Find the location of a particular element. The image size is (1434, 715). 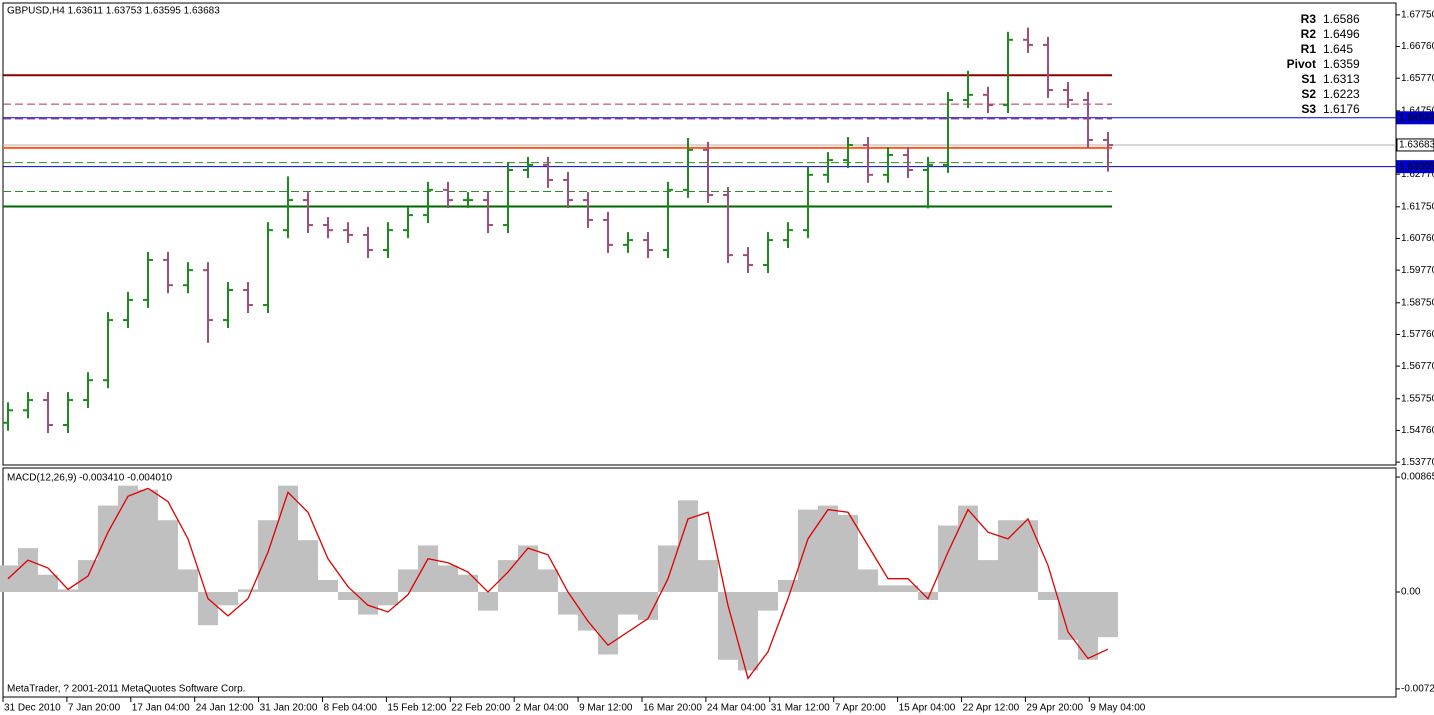

pivot-value: 1.6586 is located at coordinates (1341, 19).